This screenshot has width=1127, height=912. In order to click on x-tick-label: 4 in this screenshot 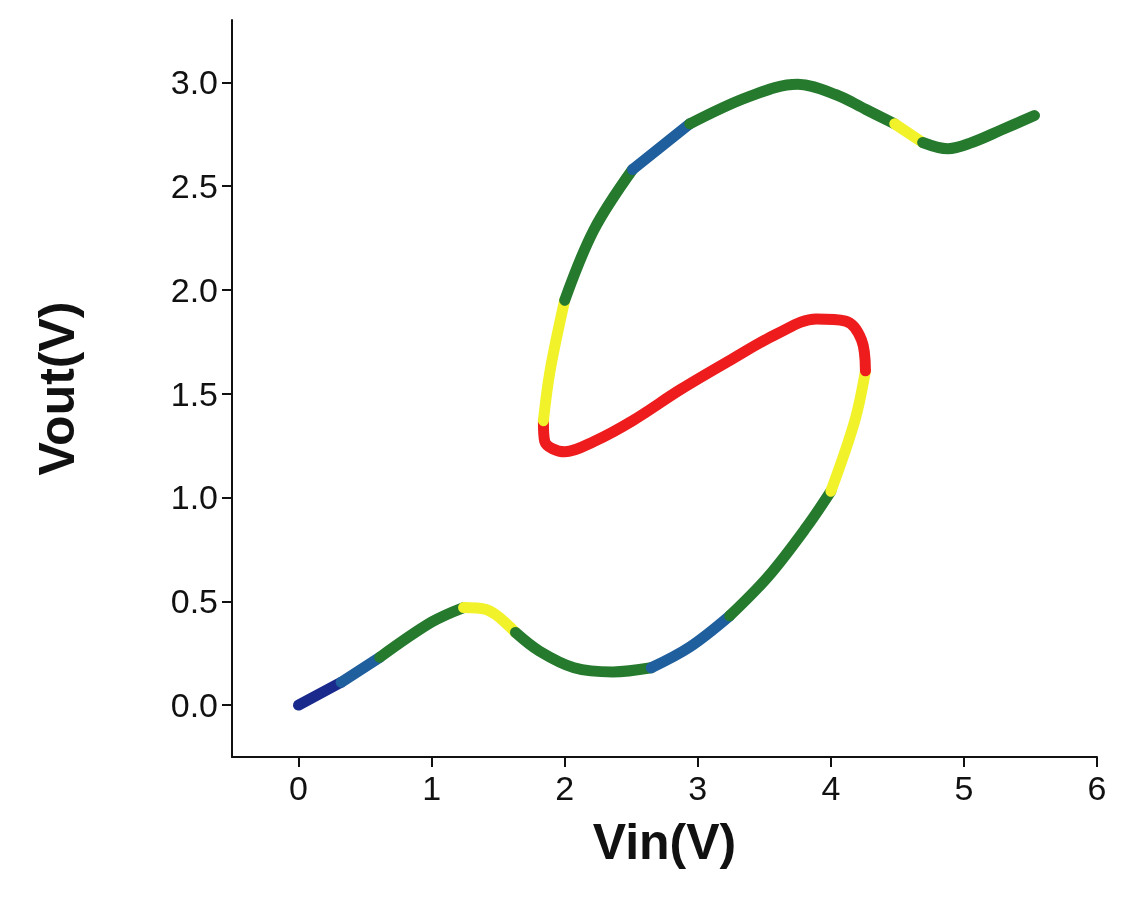, I will do `click(831, 788)`.